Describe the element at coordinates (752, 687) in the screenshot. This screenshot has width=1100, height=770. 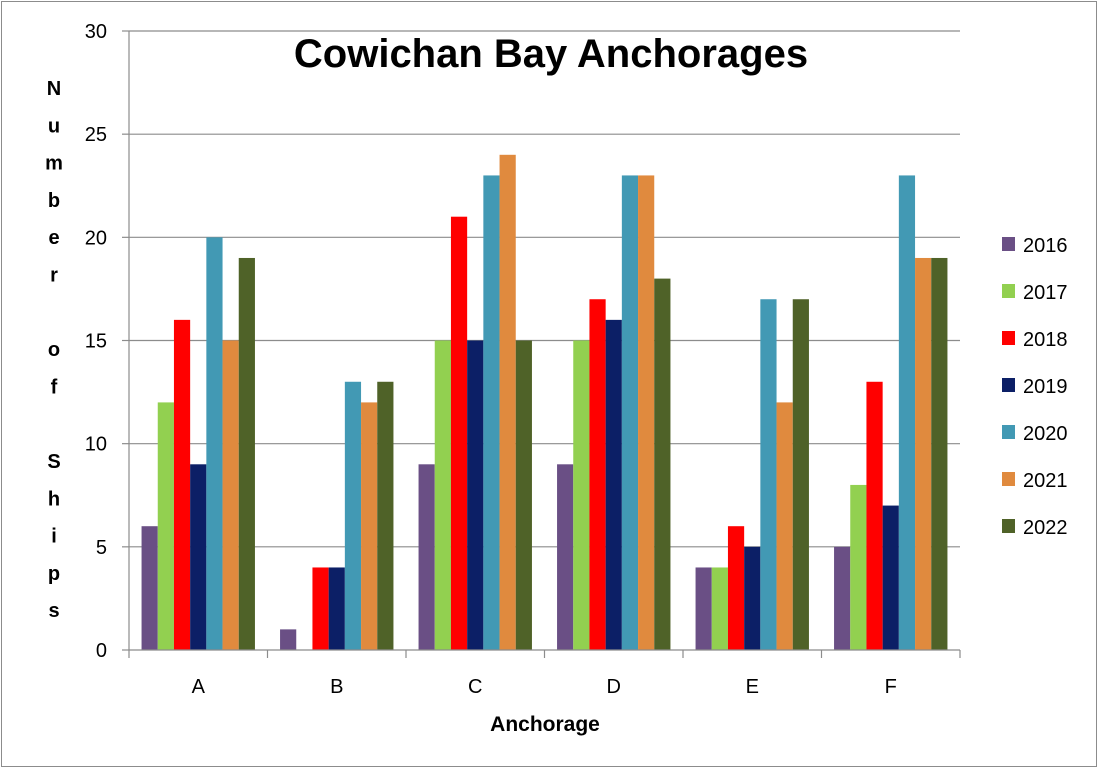
I see `x-tick-label: E` at that location.